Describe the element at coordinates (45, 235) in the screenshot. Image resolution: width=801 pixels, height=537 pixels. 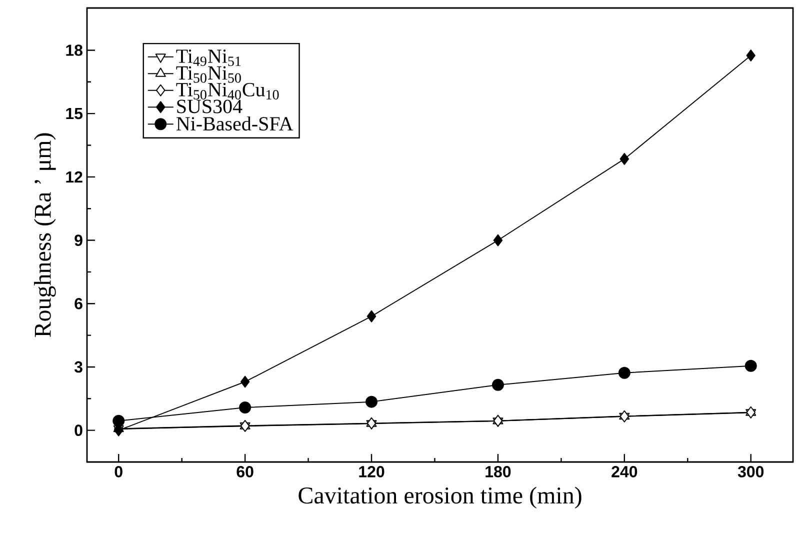
I see `y-axis-title: Roughness (Ra ’ μm)` at that location.